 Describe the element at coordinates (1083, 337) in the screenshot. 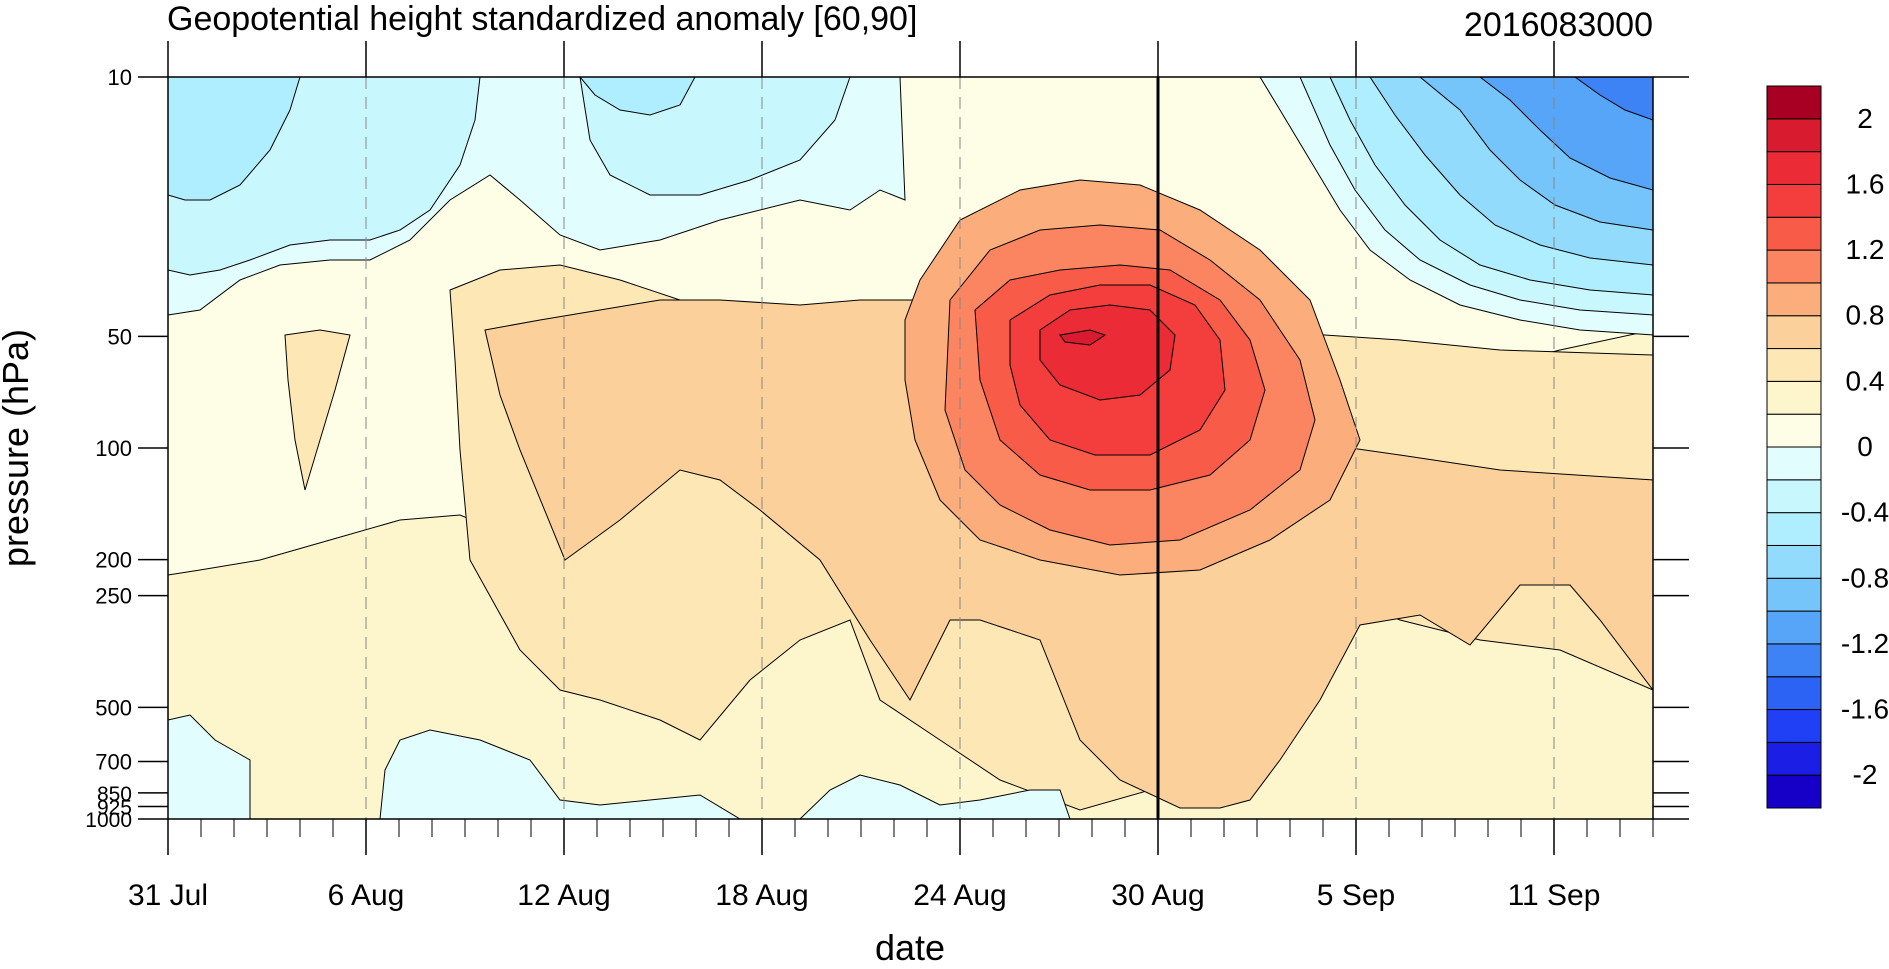

I see `contour-1p8` at that location.